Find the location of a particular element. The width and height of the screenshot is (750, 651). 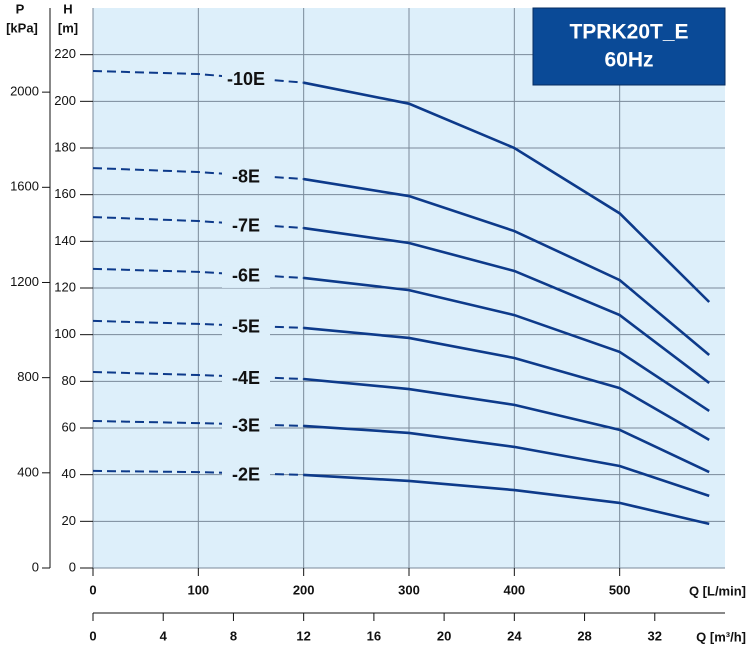

y-tick-label: 80 is located at coordinates (69, 380).